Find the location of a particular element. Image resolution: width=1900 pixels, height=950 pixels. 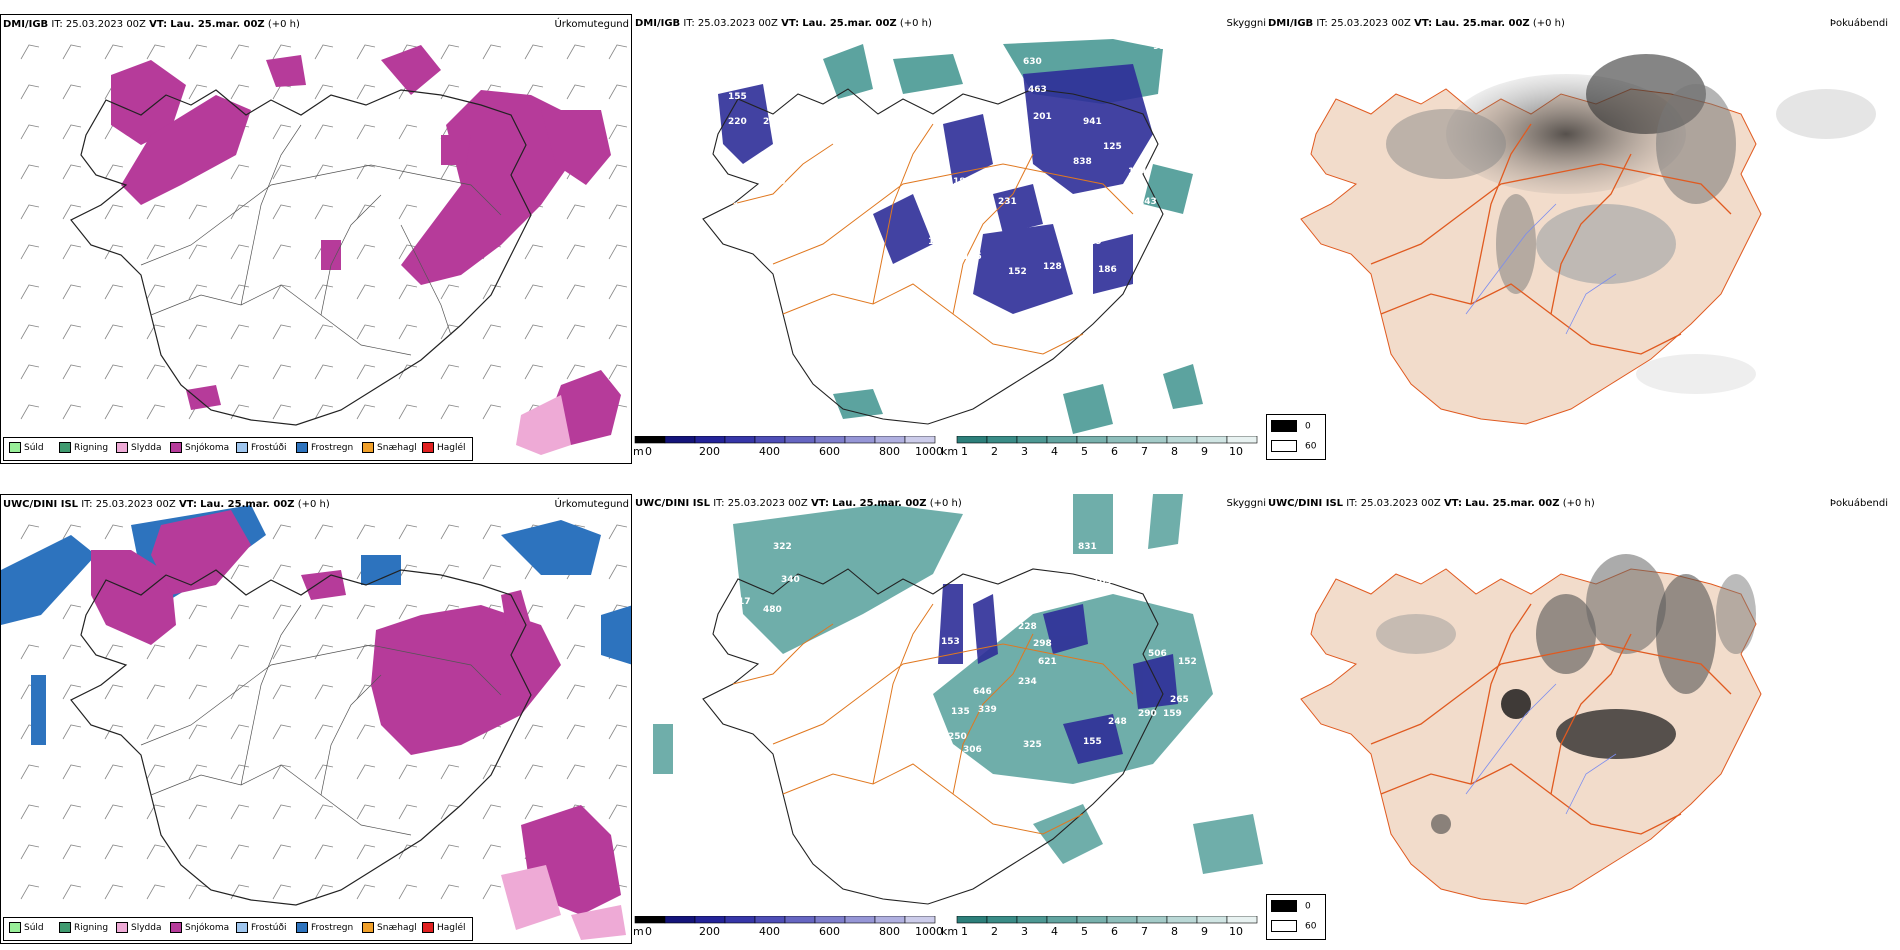

legend-label: Slydda is located at coordinates (146, 448).